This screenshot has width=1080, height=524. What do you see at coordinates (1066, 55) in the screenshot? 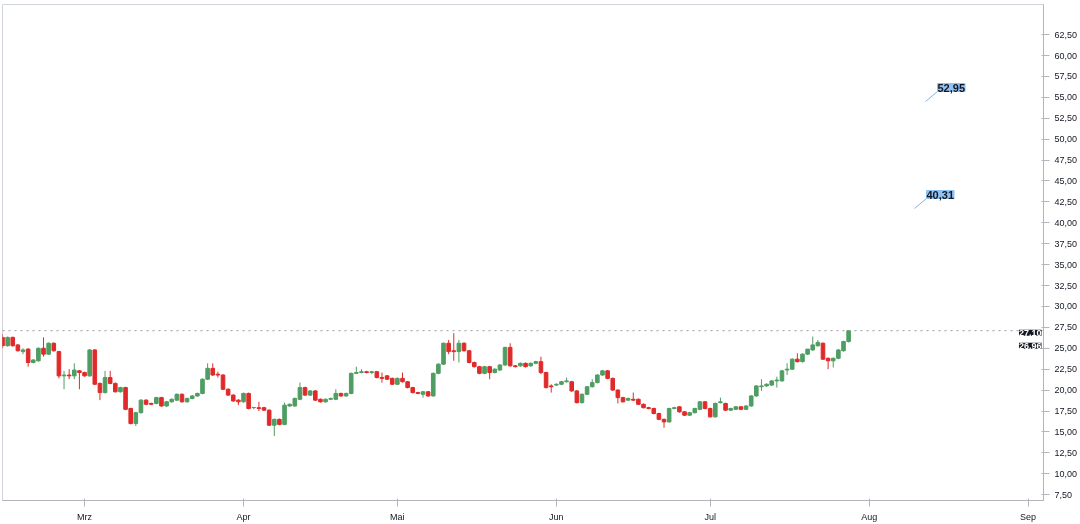
I see `y-tick-label: 60,00` at bounding box center [1066, 55].